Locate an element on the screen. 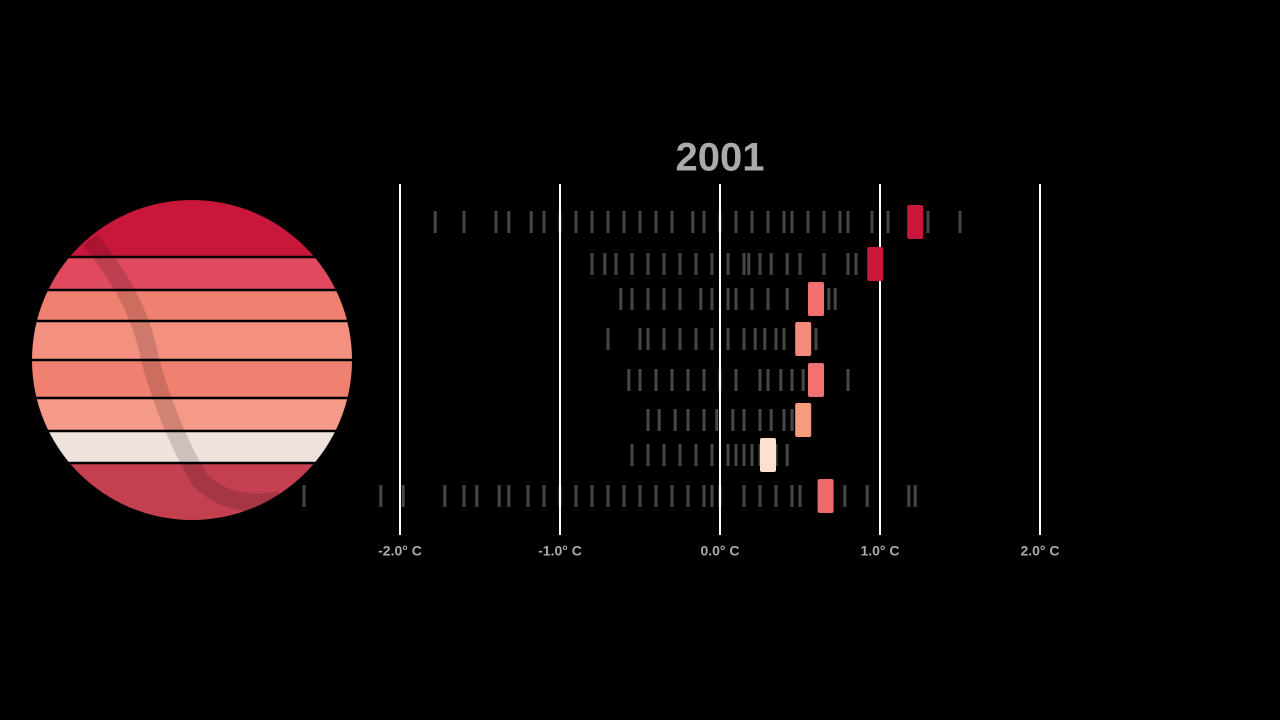  x-tick-label: -2.0° C is located at coordinates (400, 551).